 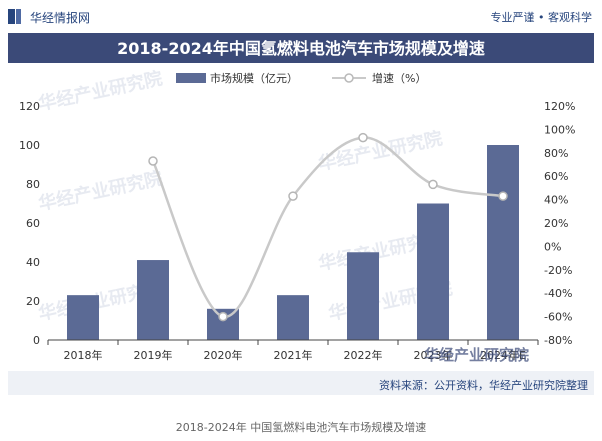 What do you see at coordinates (558, 317) in the screenshot?
I see `right-tick-label: -60%` at bounding box center [558, 317].